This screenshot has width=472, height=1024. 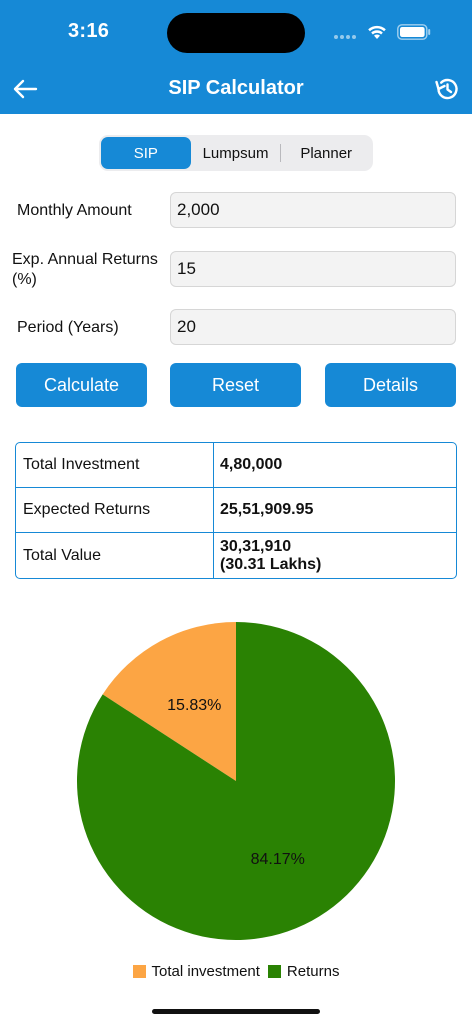 I want to click on calculate-button: Calculate, so click(x=81, y=385).